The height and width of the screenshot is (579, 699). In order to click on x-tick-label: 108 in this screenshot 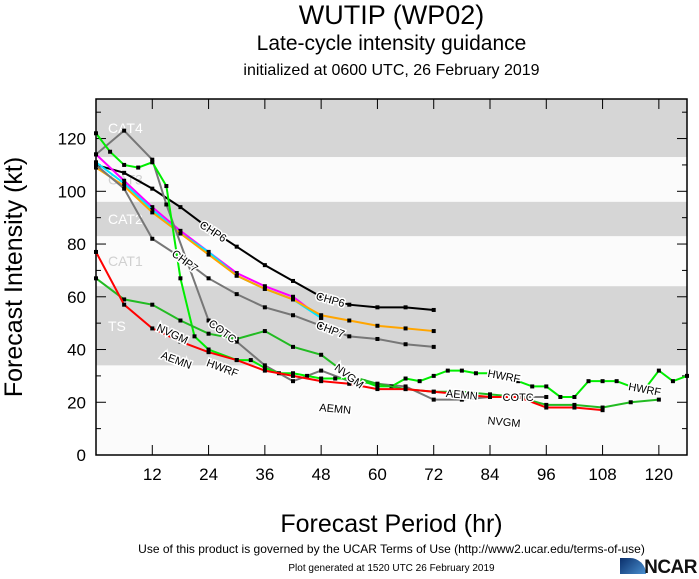, I will do `click(602, 474)`.